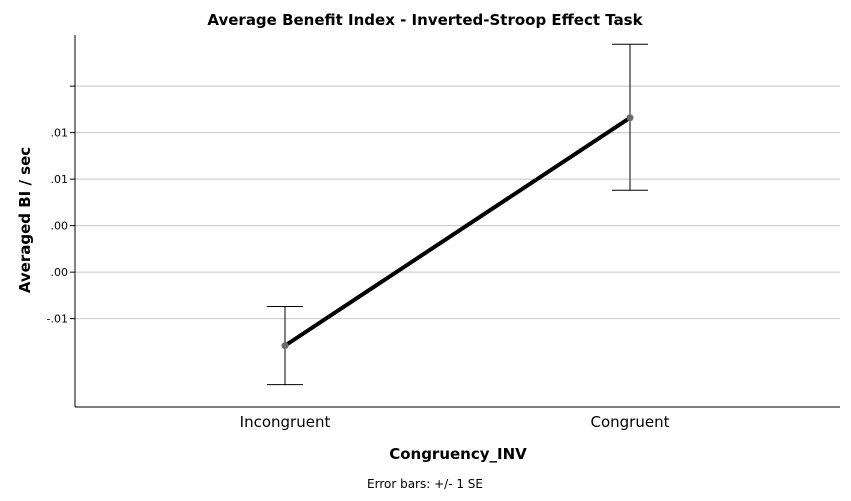  Describe the element at coordinates (455, 422) in the screenshot. I see `x-tick-labels: Incongruent Congruent` at that location.